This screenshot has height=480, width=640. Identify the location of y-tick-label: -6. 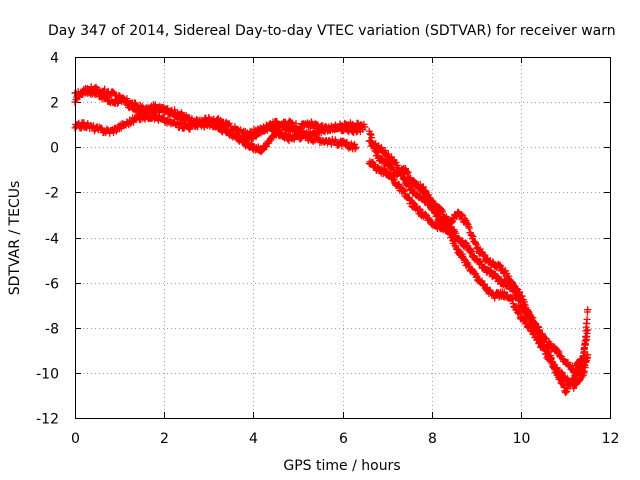
(52, 285).